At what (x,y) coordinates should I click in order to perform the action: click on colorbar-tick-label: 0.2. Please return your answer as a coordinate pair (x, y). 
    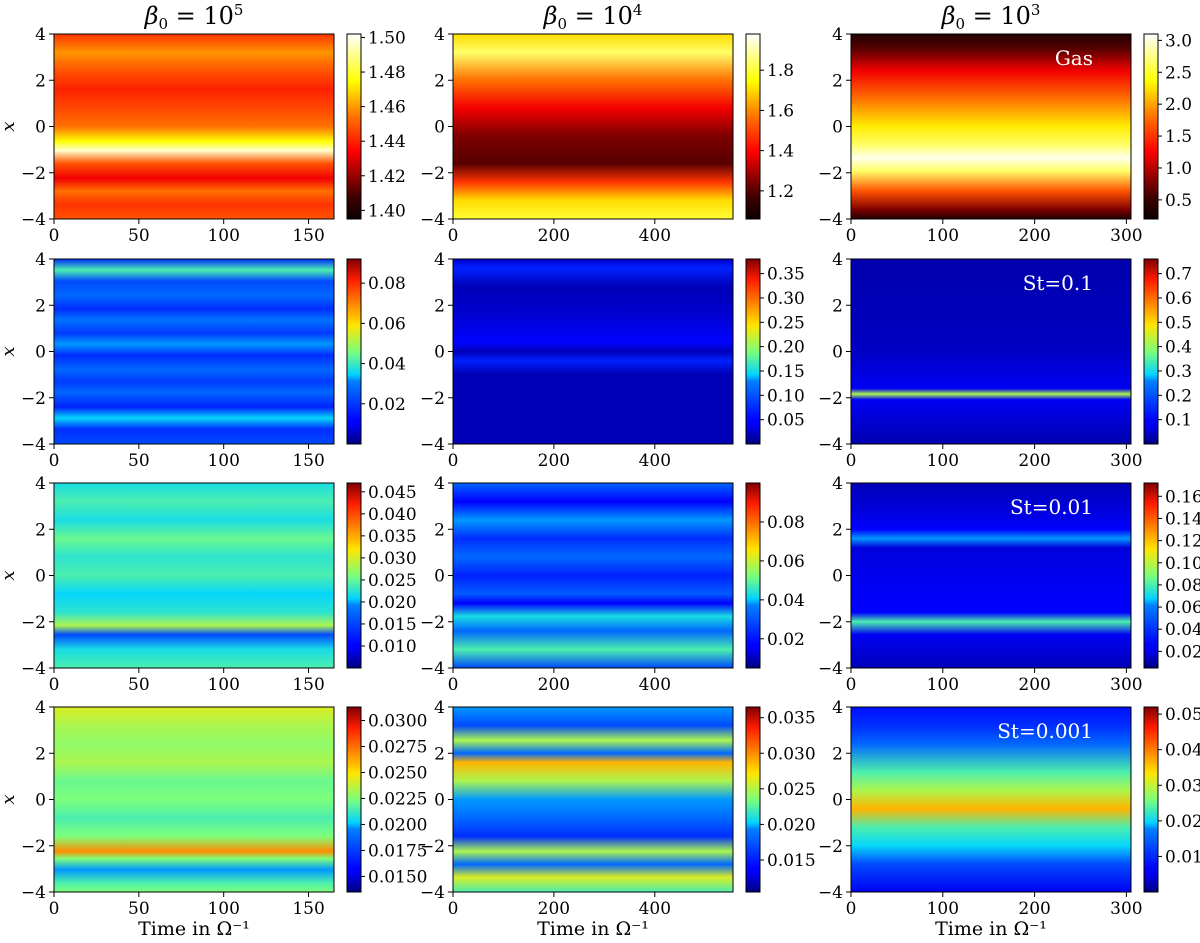
    Looking at the image, I should click on (1178, 396).